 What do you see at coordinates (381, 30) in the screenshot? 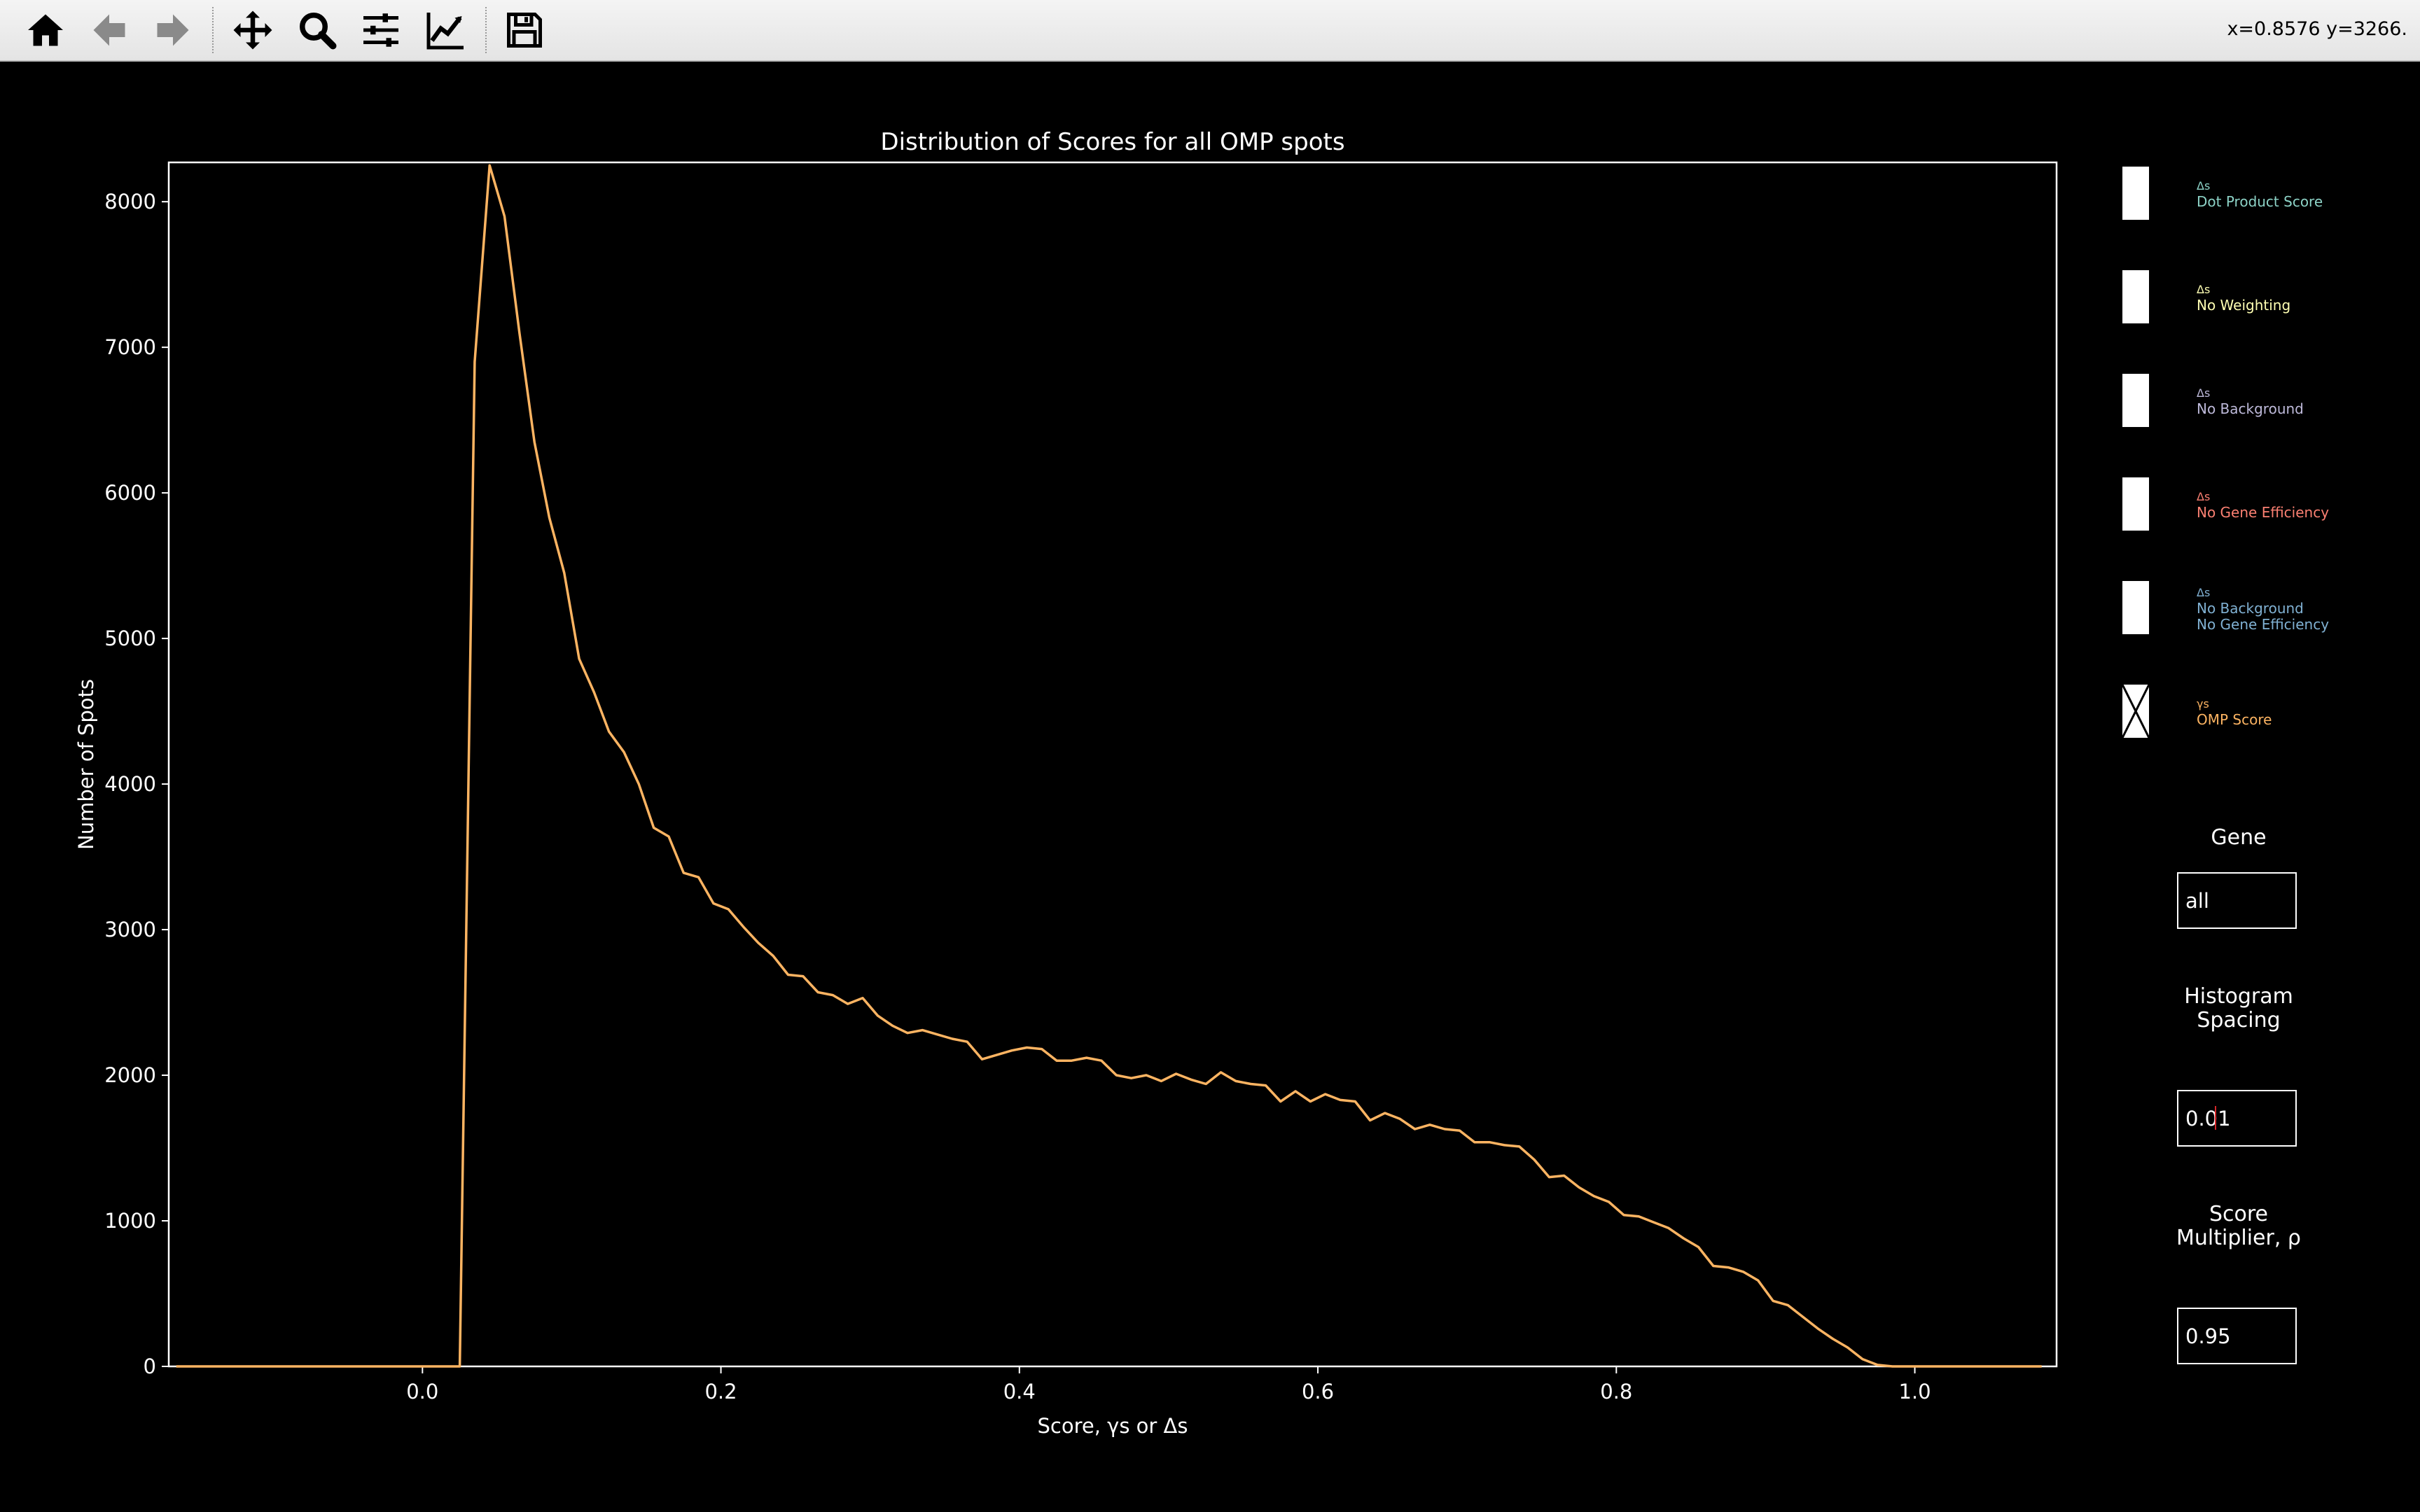
I see `subplots-icon` at bounding box center [381, 30].